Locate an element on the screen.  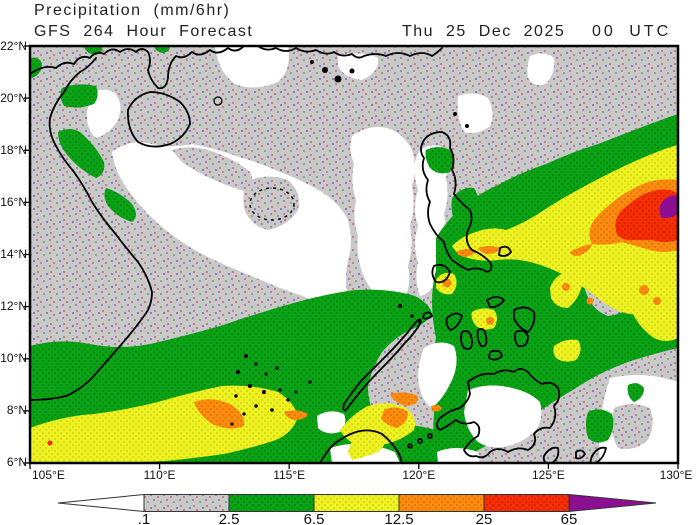
y-tick-label: 16°N is located at coordinates (13, 202).